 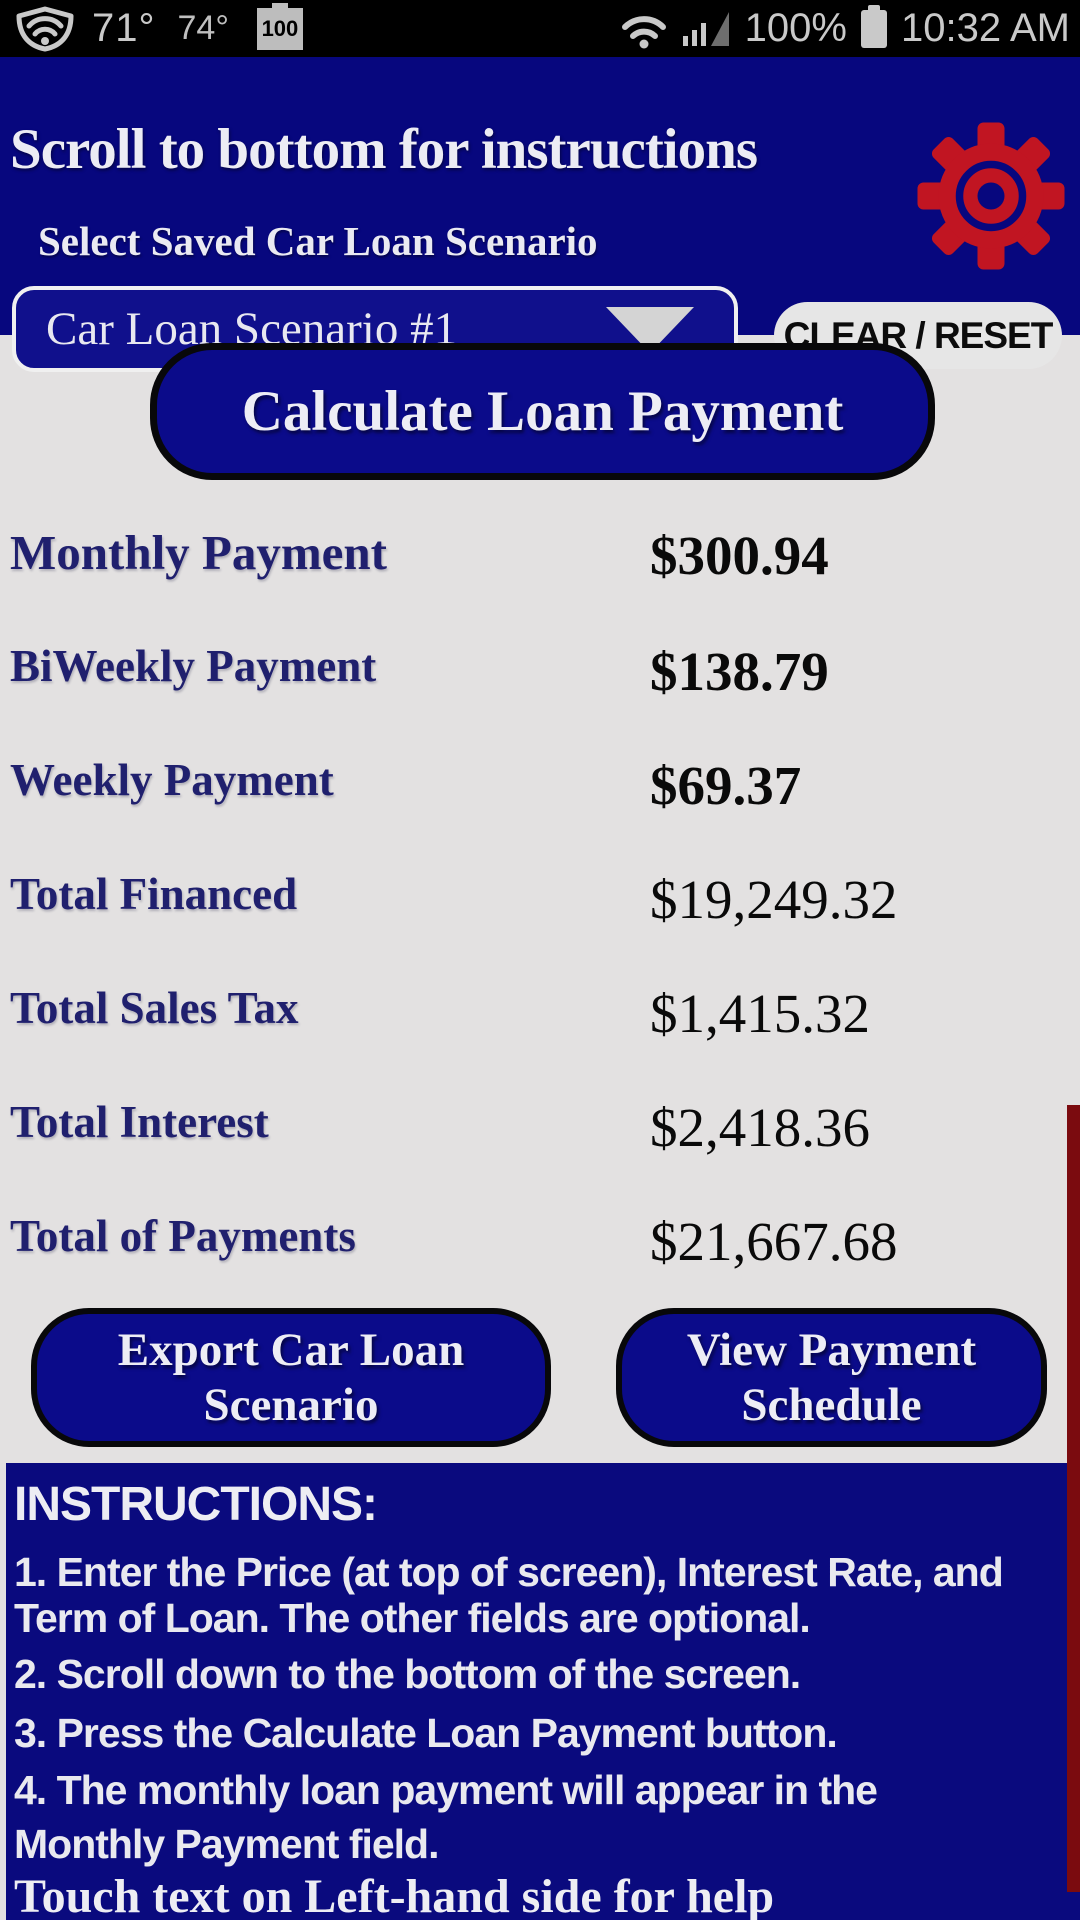 What do you see at coordinates (985, 28) in the screenshot?
I see `clock-label: 10:32 AM` at bounding box center [985, 28].